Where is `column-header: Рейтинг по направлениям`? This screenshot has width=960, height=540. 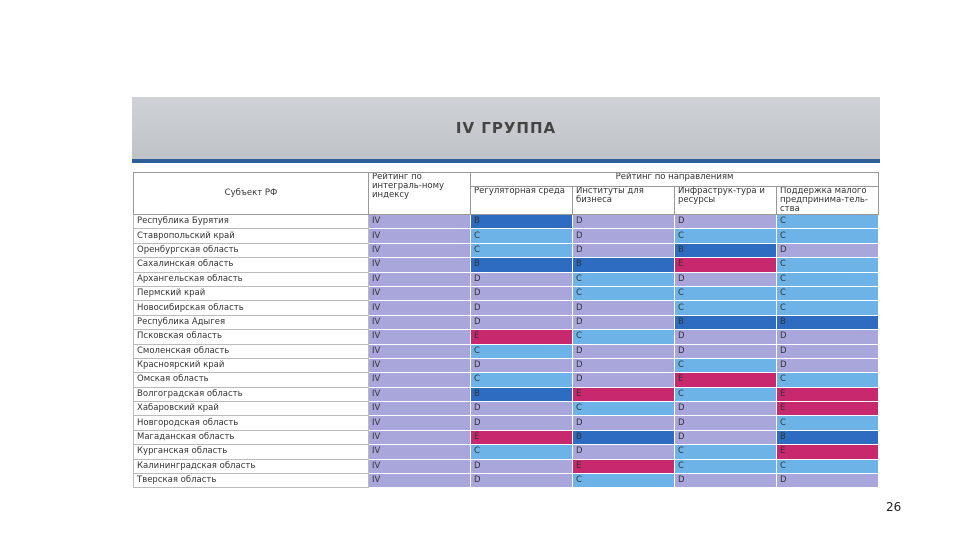
column-header: Рейтинг по направлениям is located at coordinates (674, 179).